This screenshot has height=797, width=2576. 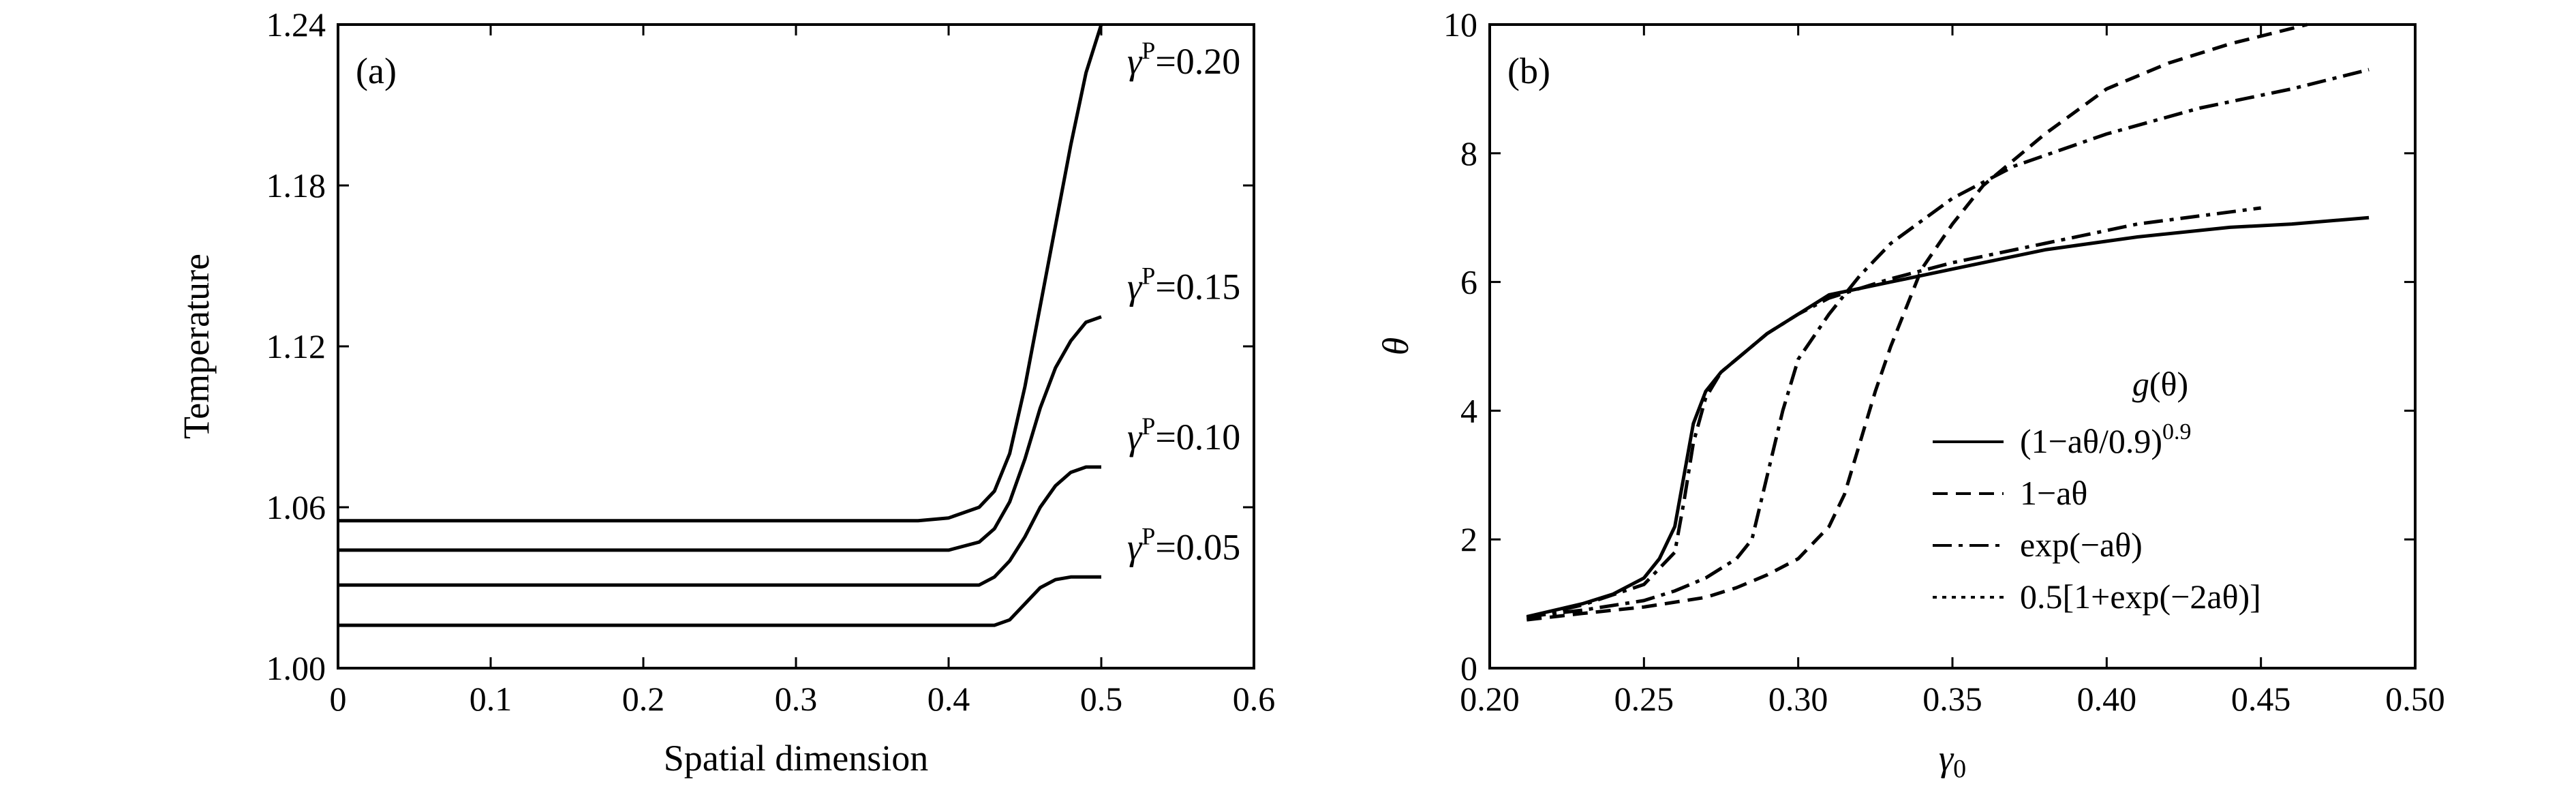 What do you see at coordinates (1952, 699) in the screenshot?
I see `x-tick-label: 0.35` at bounding box center [1952, 699].